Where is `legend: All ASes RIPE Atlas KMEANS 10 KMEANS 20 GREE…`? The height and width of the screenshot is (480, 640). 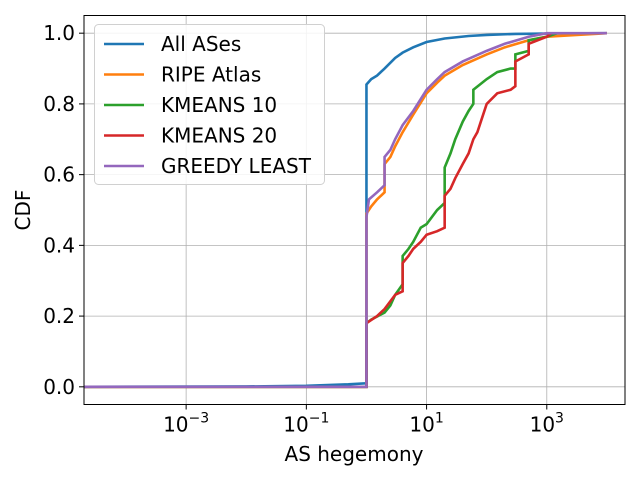
legend: All ASes RIPE Atlas KMEANS 10 KMEANS 20 GREE… is located at coordinates (209, 104).